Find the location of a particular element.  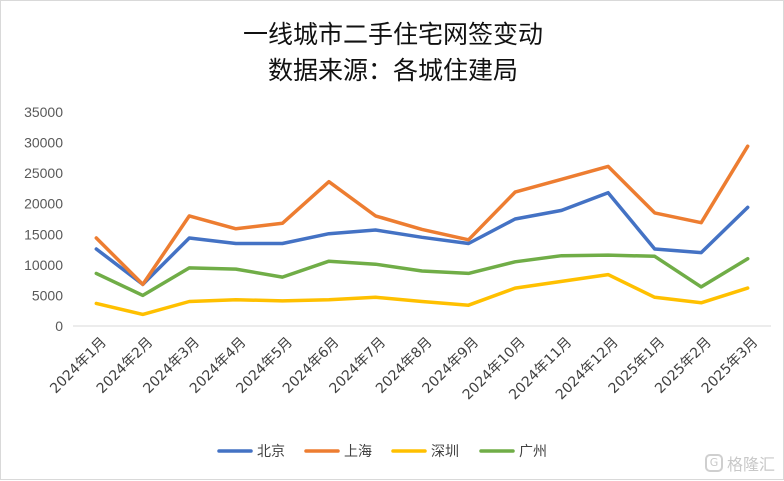

y-tick-label: 35000 is located at coordinates (43, 112).